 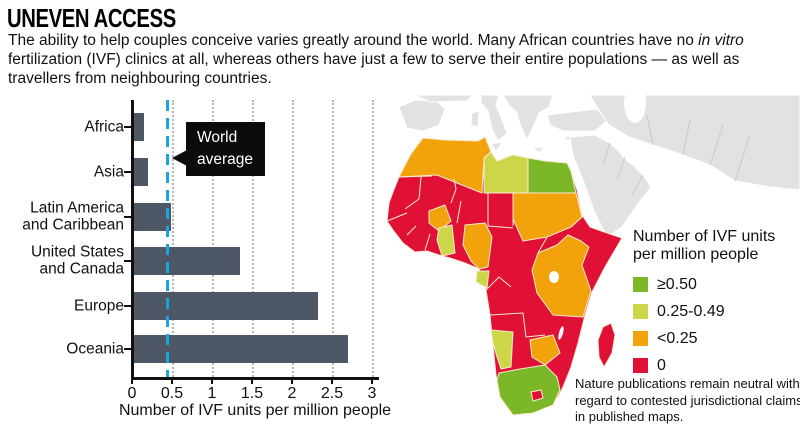 I want to click on x-tick-label: 1.5, so click(x=252, y=393).